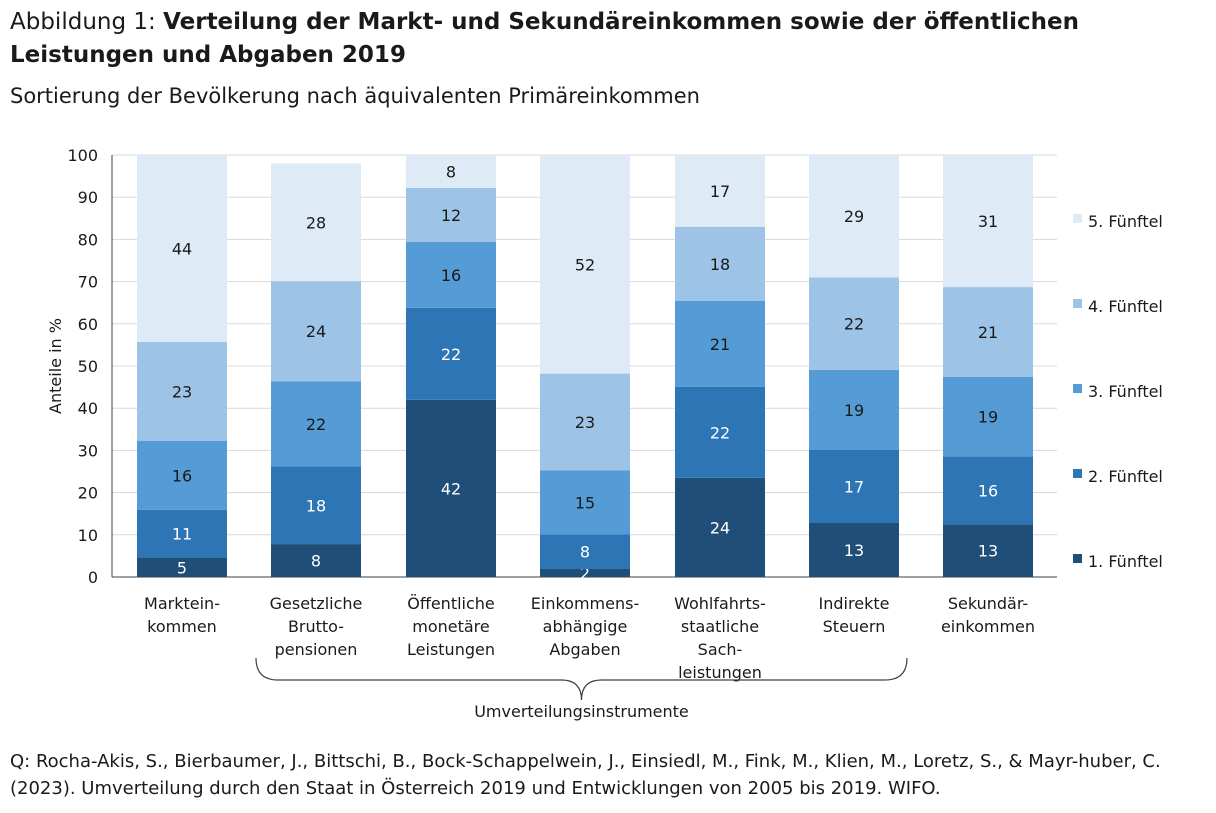 Image resolution: width=1216 pixels, height=813 pixels. Describe the element at coordinates (585, 603) in the screenshot. I see `x-category-label: Einkommens-` at that location.